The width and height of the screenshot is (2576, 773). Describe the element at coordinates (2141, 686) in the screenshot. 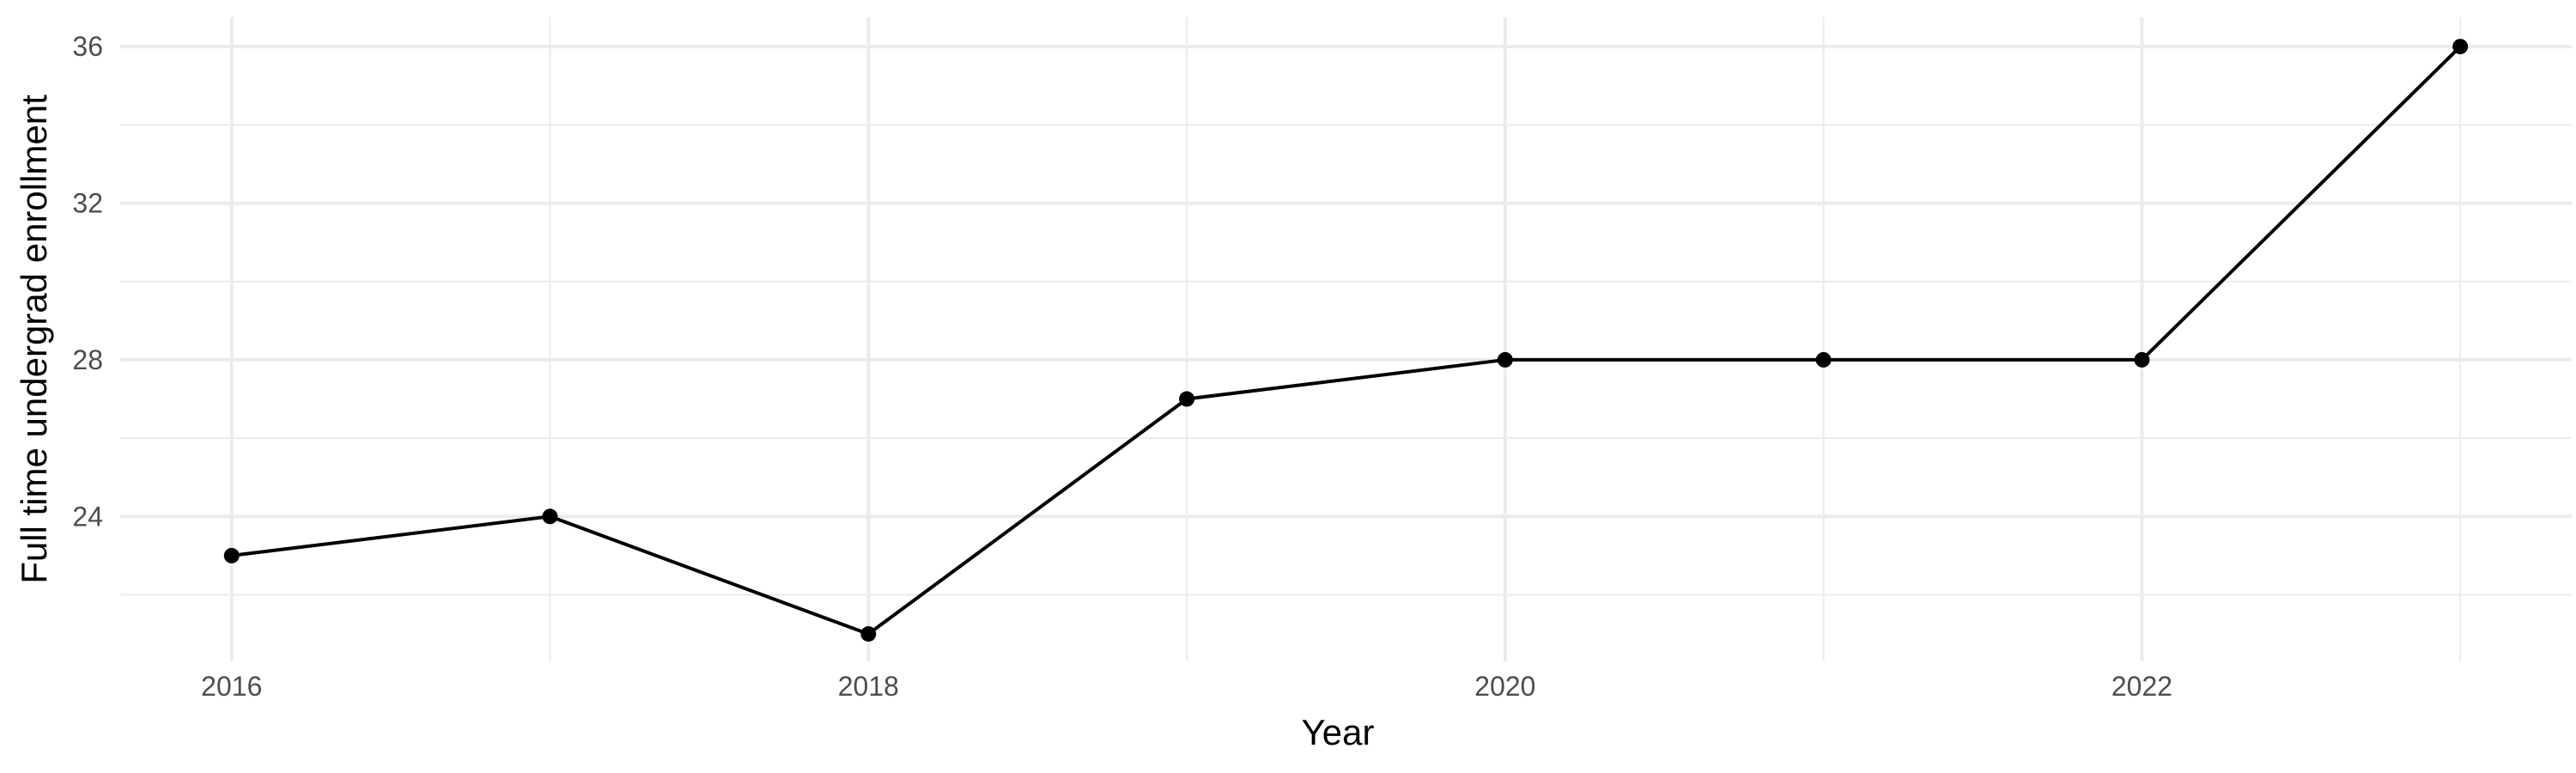

I see `x-tick-label: 2022` at that location.